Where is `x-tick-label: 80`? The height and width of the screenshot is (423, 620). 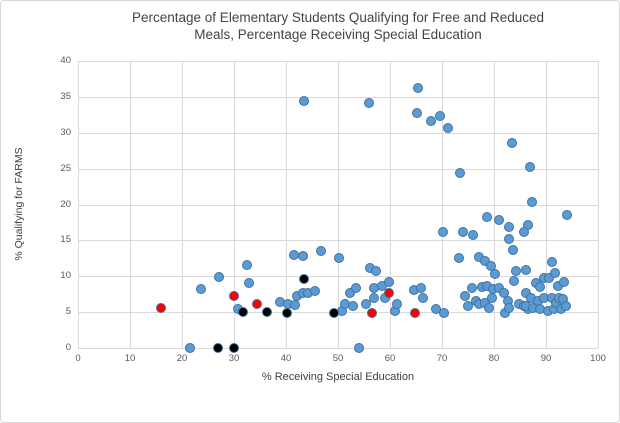
x-tick-label: 80 is located at coordinates (494, 358).